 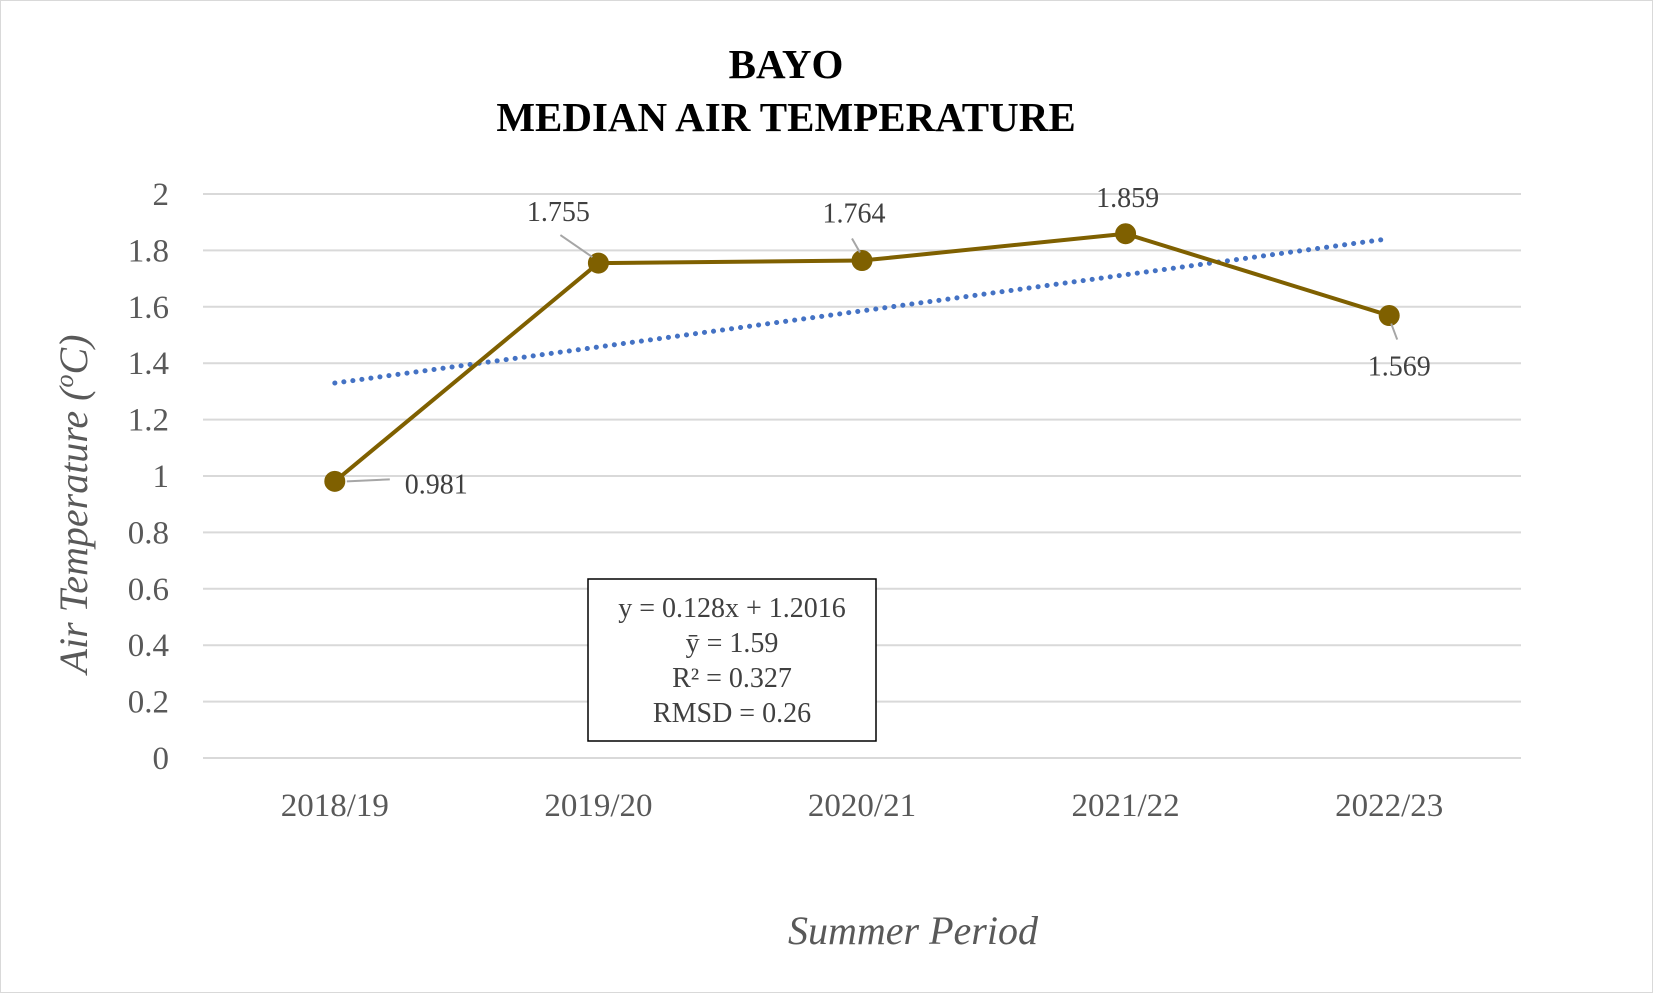 I want to click on y-tick-label: 1.8, so click(x=148, y=251).